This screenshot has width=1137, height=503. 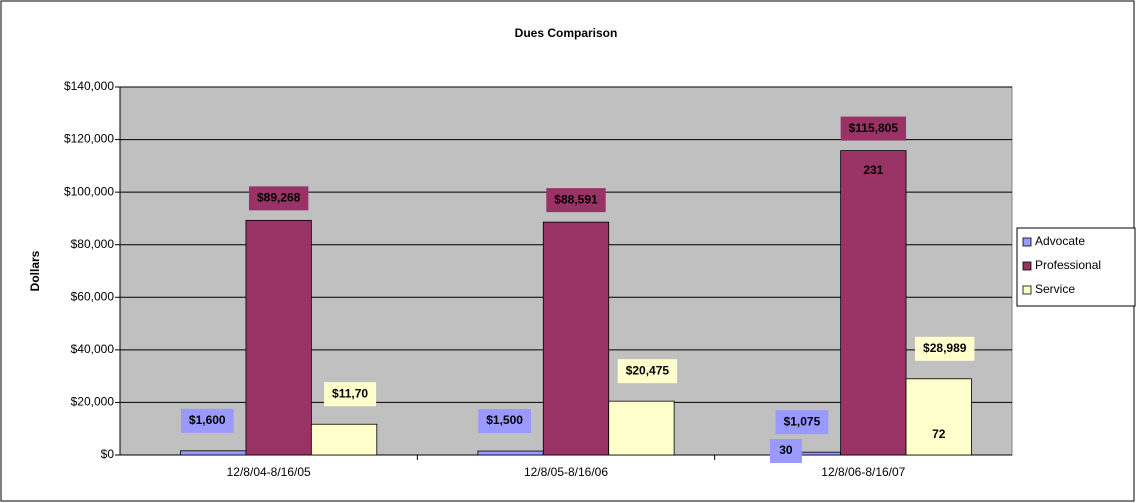 I want to click on y-tick-label: $60,000, so click(x=93, y=296).